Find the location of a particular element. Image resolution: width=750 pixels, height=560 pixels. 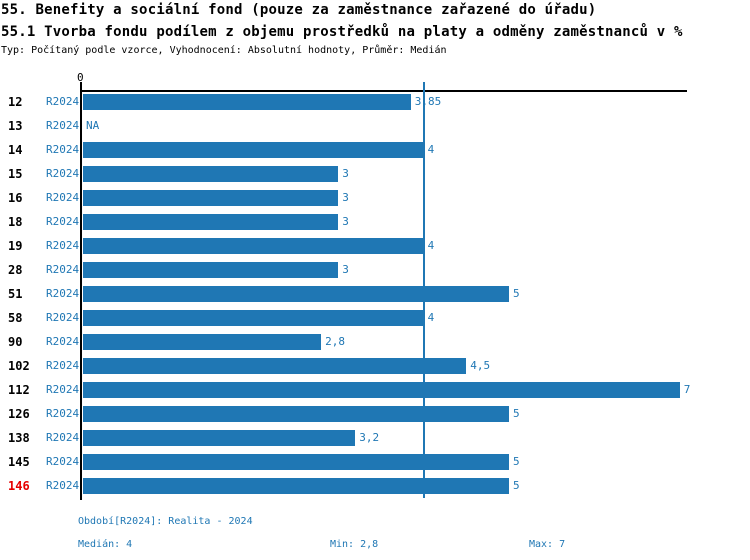

category-label: 145 is located at coordinates (19, 462).